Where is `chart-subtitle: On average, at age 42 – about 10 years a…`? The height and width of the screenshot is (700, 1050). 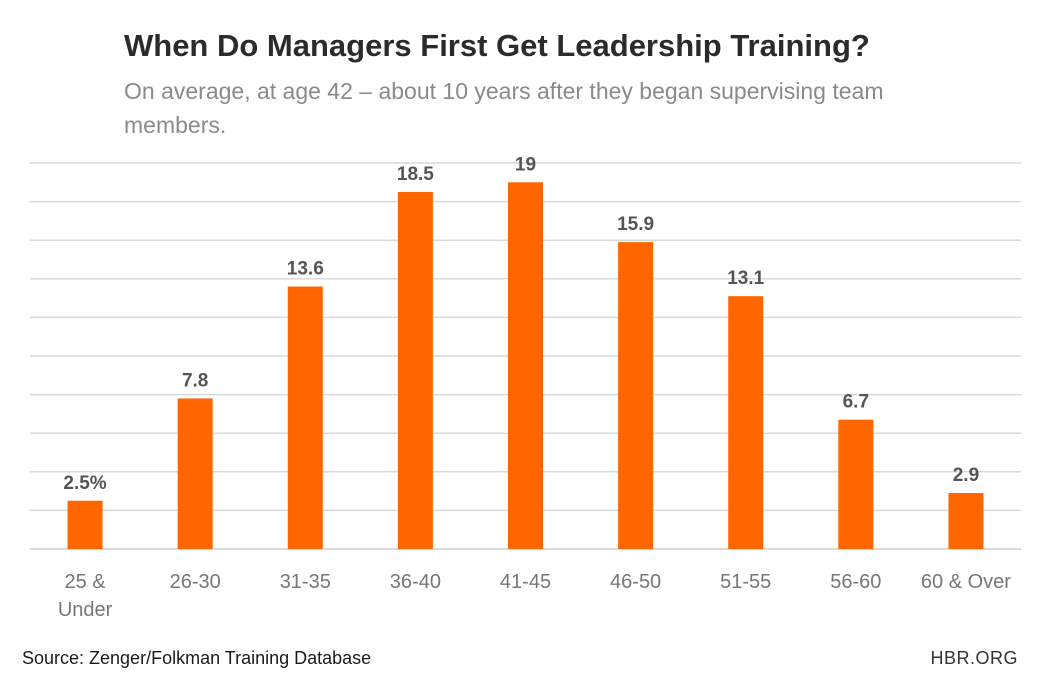 chart-subtitle: On average, at age 42 – about 10 years a… is located at coordinates (504, 108).